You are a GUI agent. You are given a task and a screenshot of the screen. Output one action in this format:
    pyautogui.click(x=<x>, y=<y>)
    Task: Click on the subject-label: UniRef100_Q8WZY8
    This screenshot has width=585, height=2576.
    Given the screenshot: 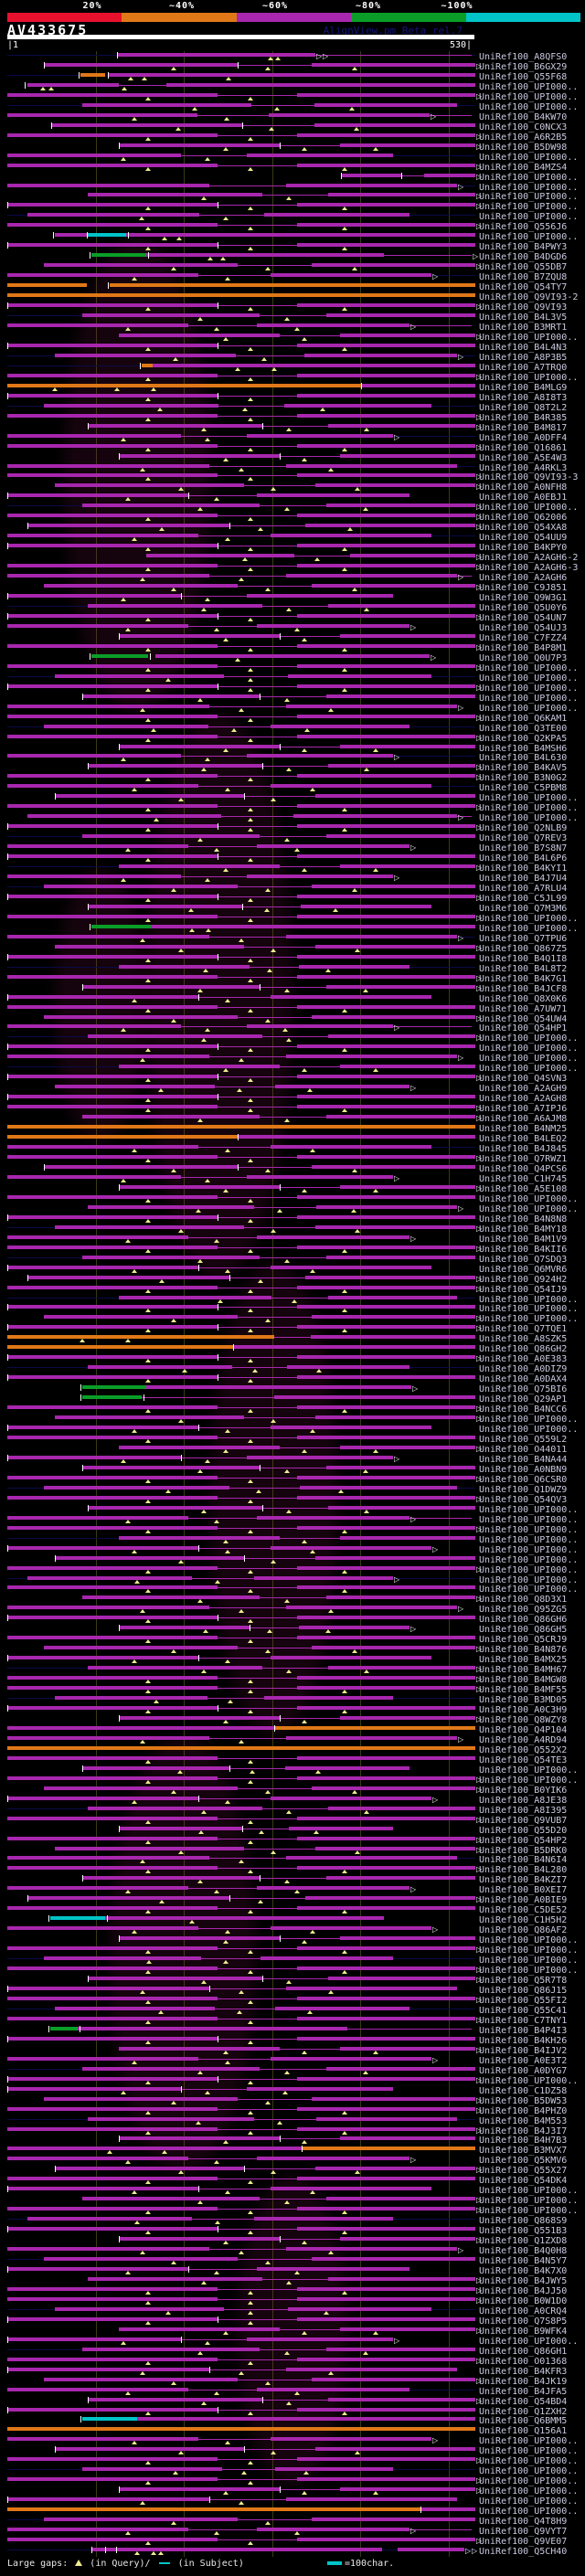 What is the action you would take?
    pyautogui.click(x=523, y=1720)
    